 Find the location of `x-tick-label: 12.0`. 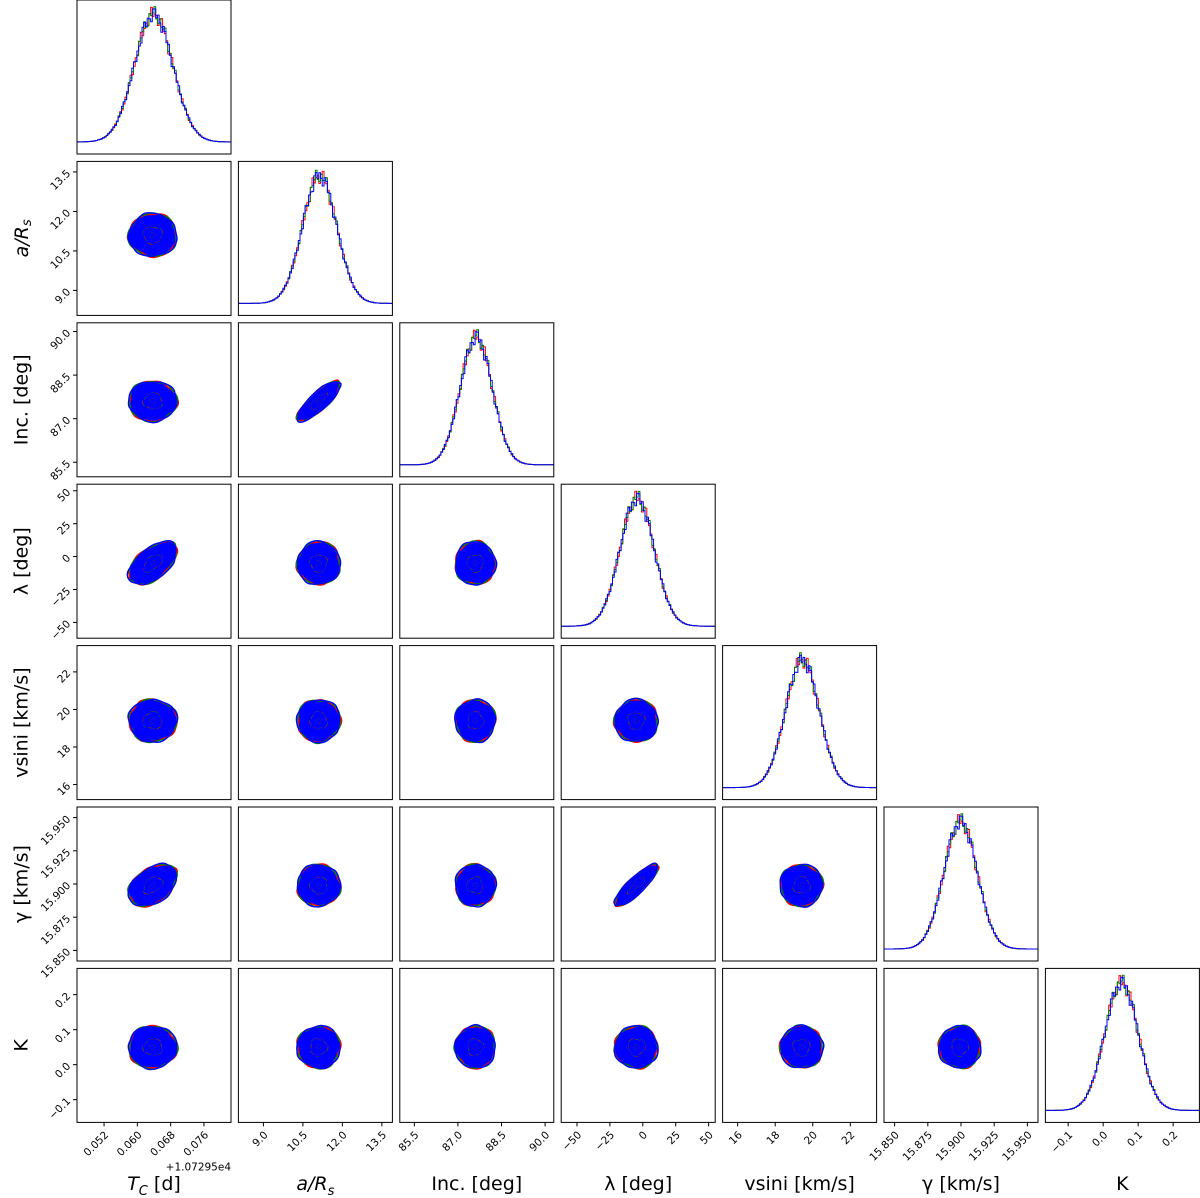

x-tick-label: 12.0 is located at coordinates (337, 1141).